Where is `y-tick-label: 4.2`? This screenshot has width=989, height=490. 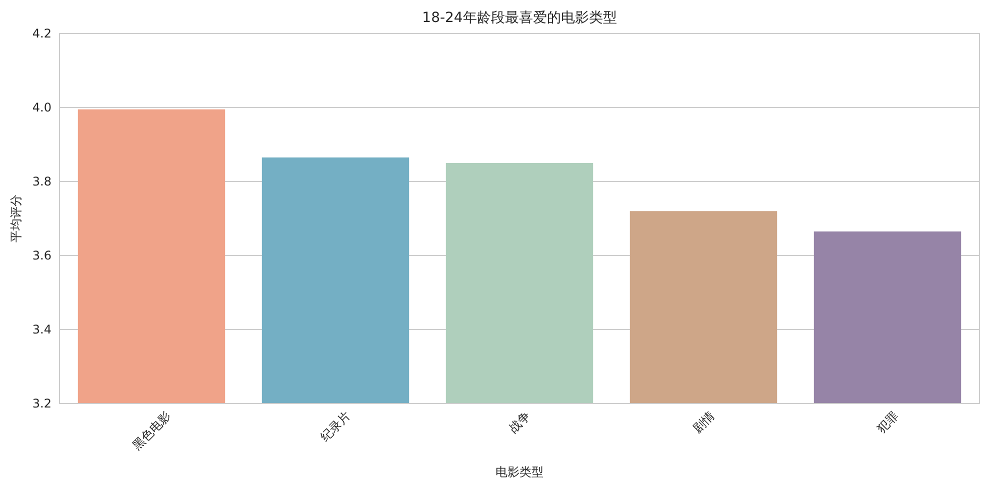
y-tick-label: 4.2 is located at coordinates (42, 33).